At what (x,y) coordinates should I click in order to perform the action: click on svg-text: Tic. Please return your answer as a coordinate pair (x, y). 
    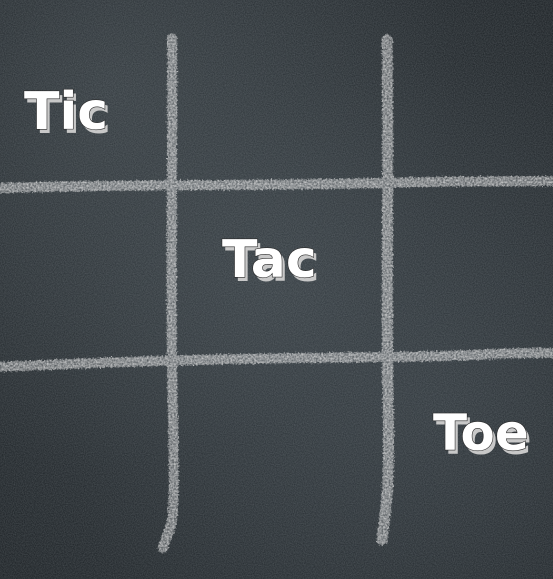
    Looking at the image, I should click on (69, 116).